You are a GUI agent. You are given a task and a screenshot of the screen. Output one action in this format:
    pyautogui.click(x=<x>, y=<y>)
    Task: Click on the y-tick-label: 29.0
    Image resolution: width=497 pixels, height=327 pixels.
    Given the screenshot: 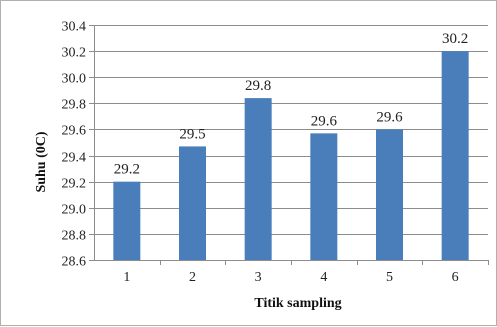 What is the action you would take?
    pyautogui.click(x=74, y=210)
    